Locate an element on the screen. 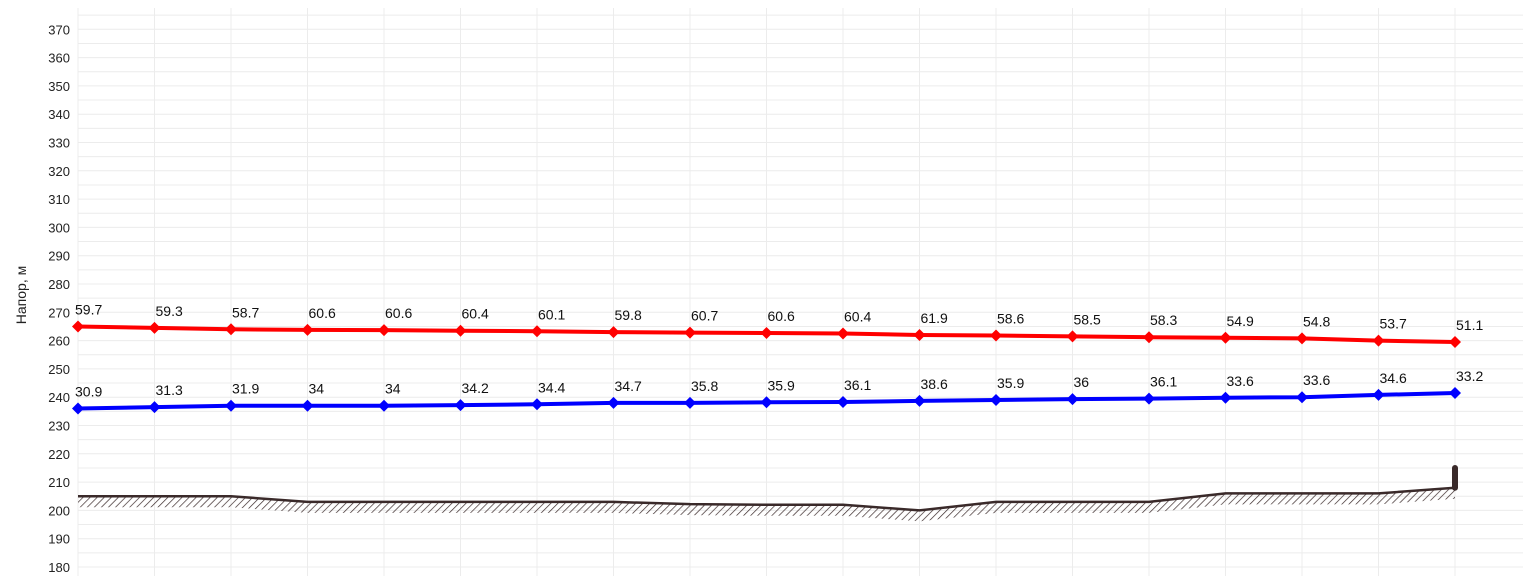 This screenshot has height=576, width=1523. y-axis-label: Напор, м is located at coordinates (21, 295).